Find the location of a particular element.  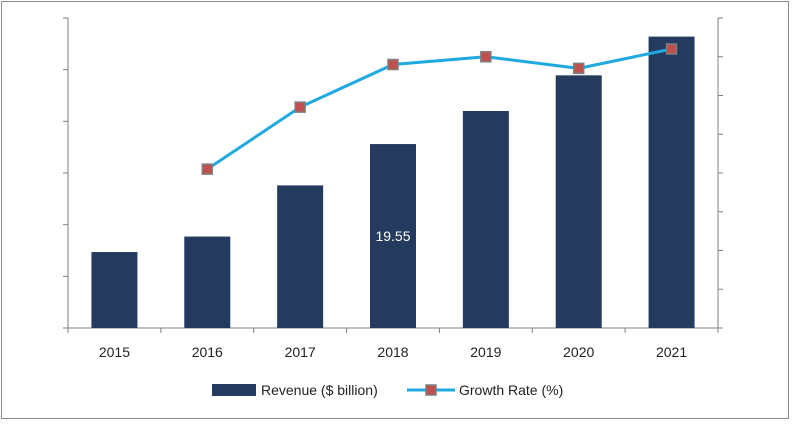

bar-2021 is located at coordinates (671, 182).